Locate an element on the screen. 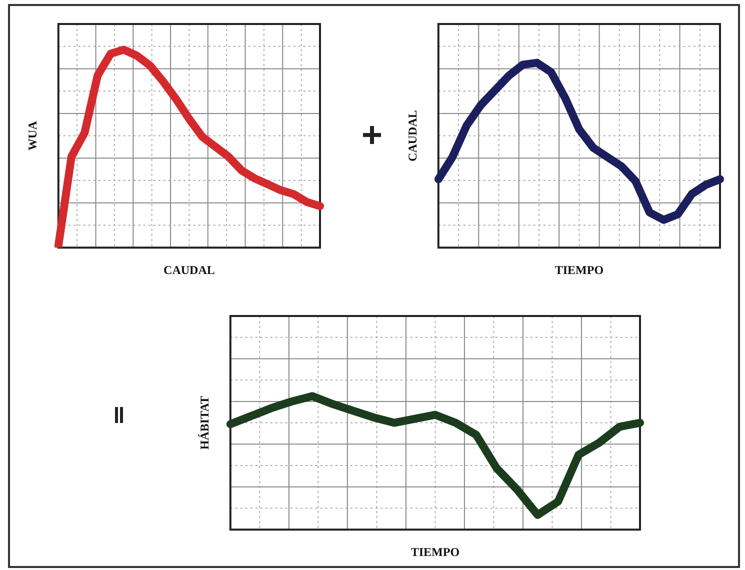 The height and width of the screenshot is (570, 745). x-axis-title: CAUDAL is located at coordinates (189, 269).